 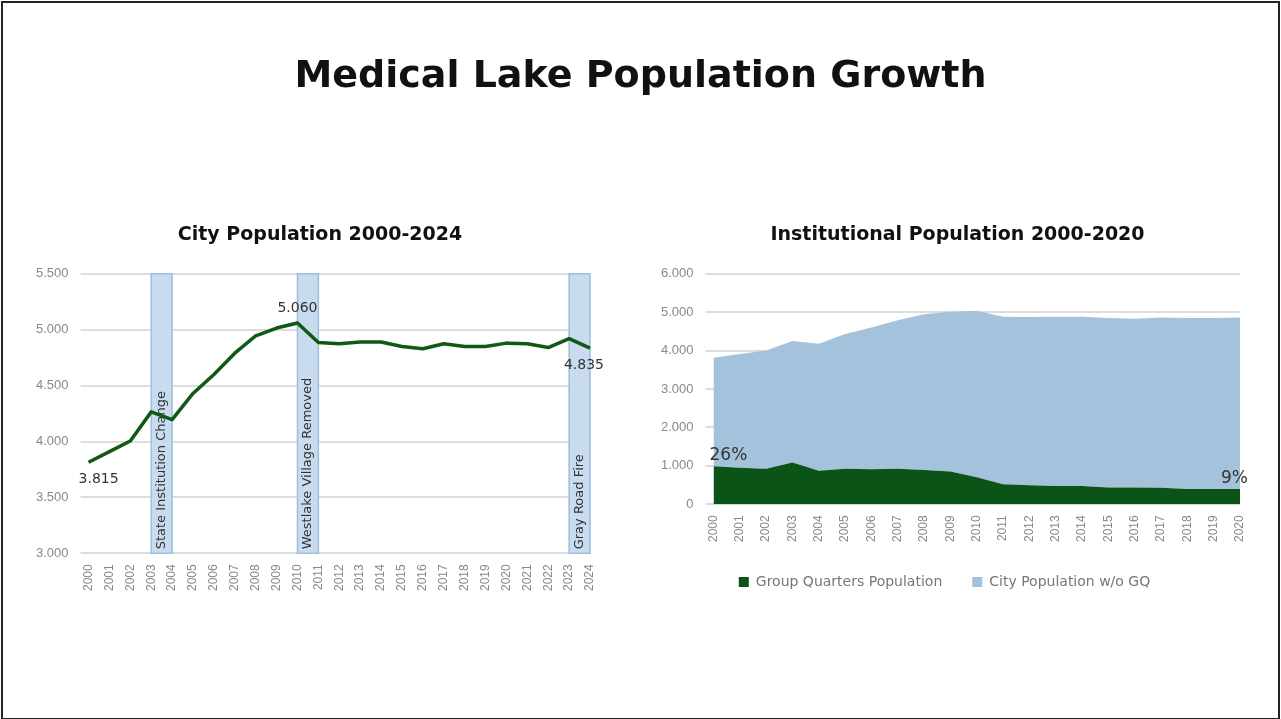 What do you see at coordinates (1070, 580) in the screenshot?
I see `legend-label: City Population w/o GQ` at bounding box center [1070, 580].